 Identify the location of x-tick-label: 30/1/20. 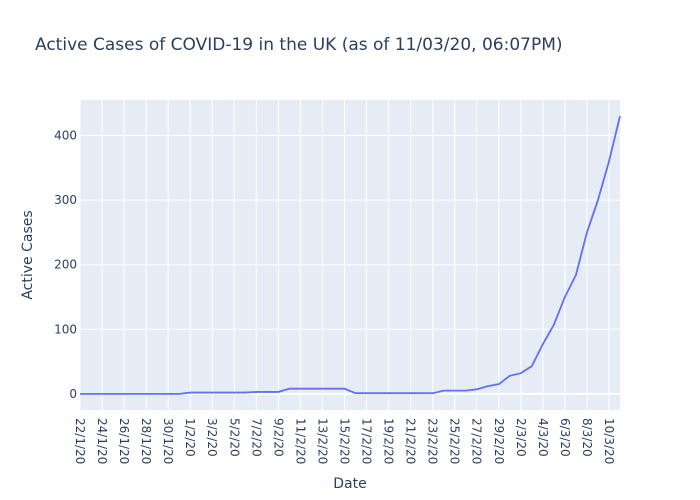
(168, 441).